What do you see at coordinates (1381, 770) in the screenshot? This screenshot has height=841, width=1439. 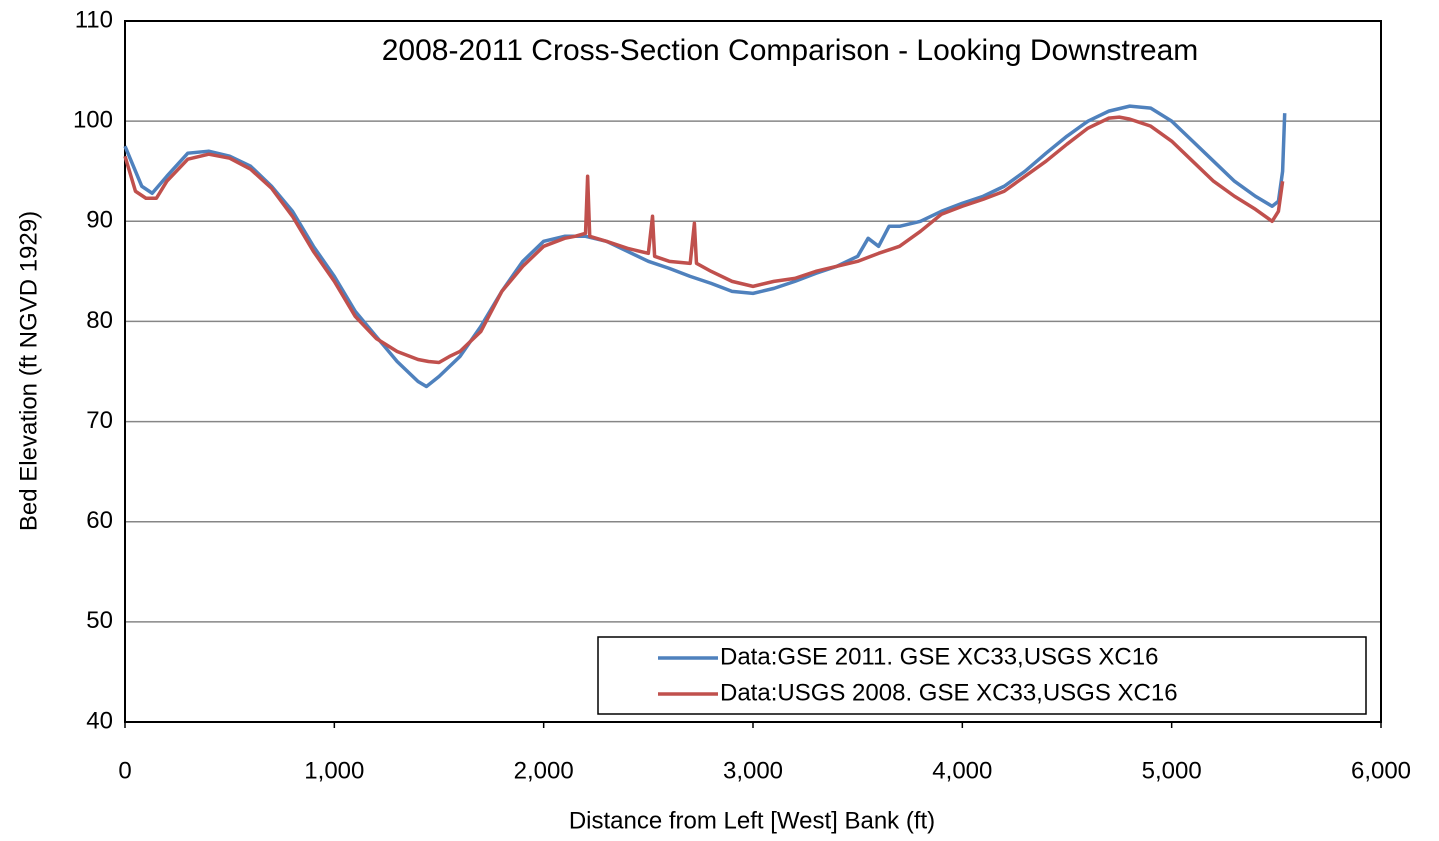 I see `x-tick-label: 6,000` at bounding box center [1381, 770].